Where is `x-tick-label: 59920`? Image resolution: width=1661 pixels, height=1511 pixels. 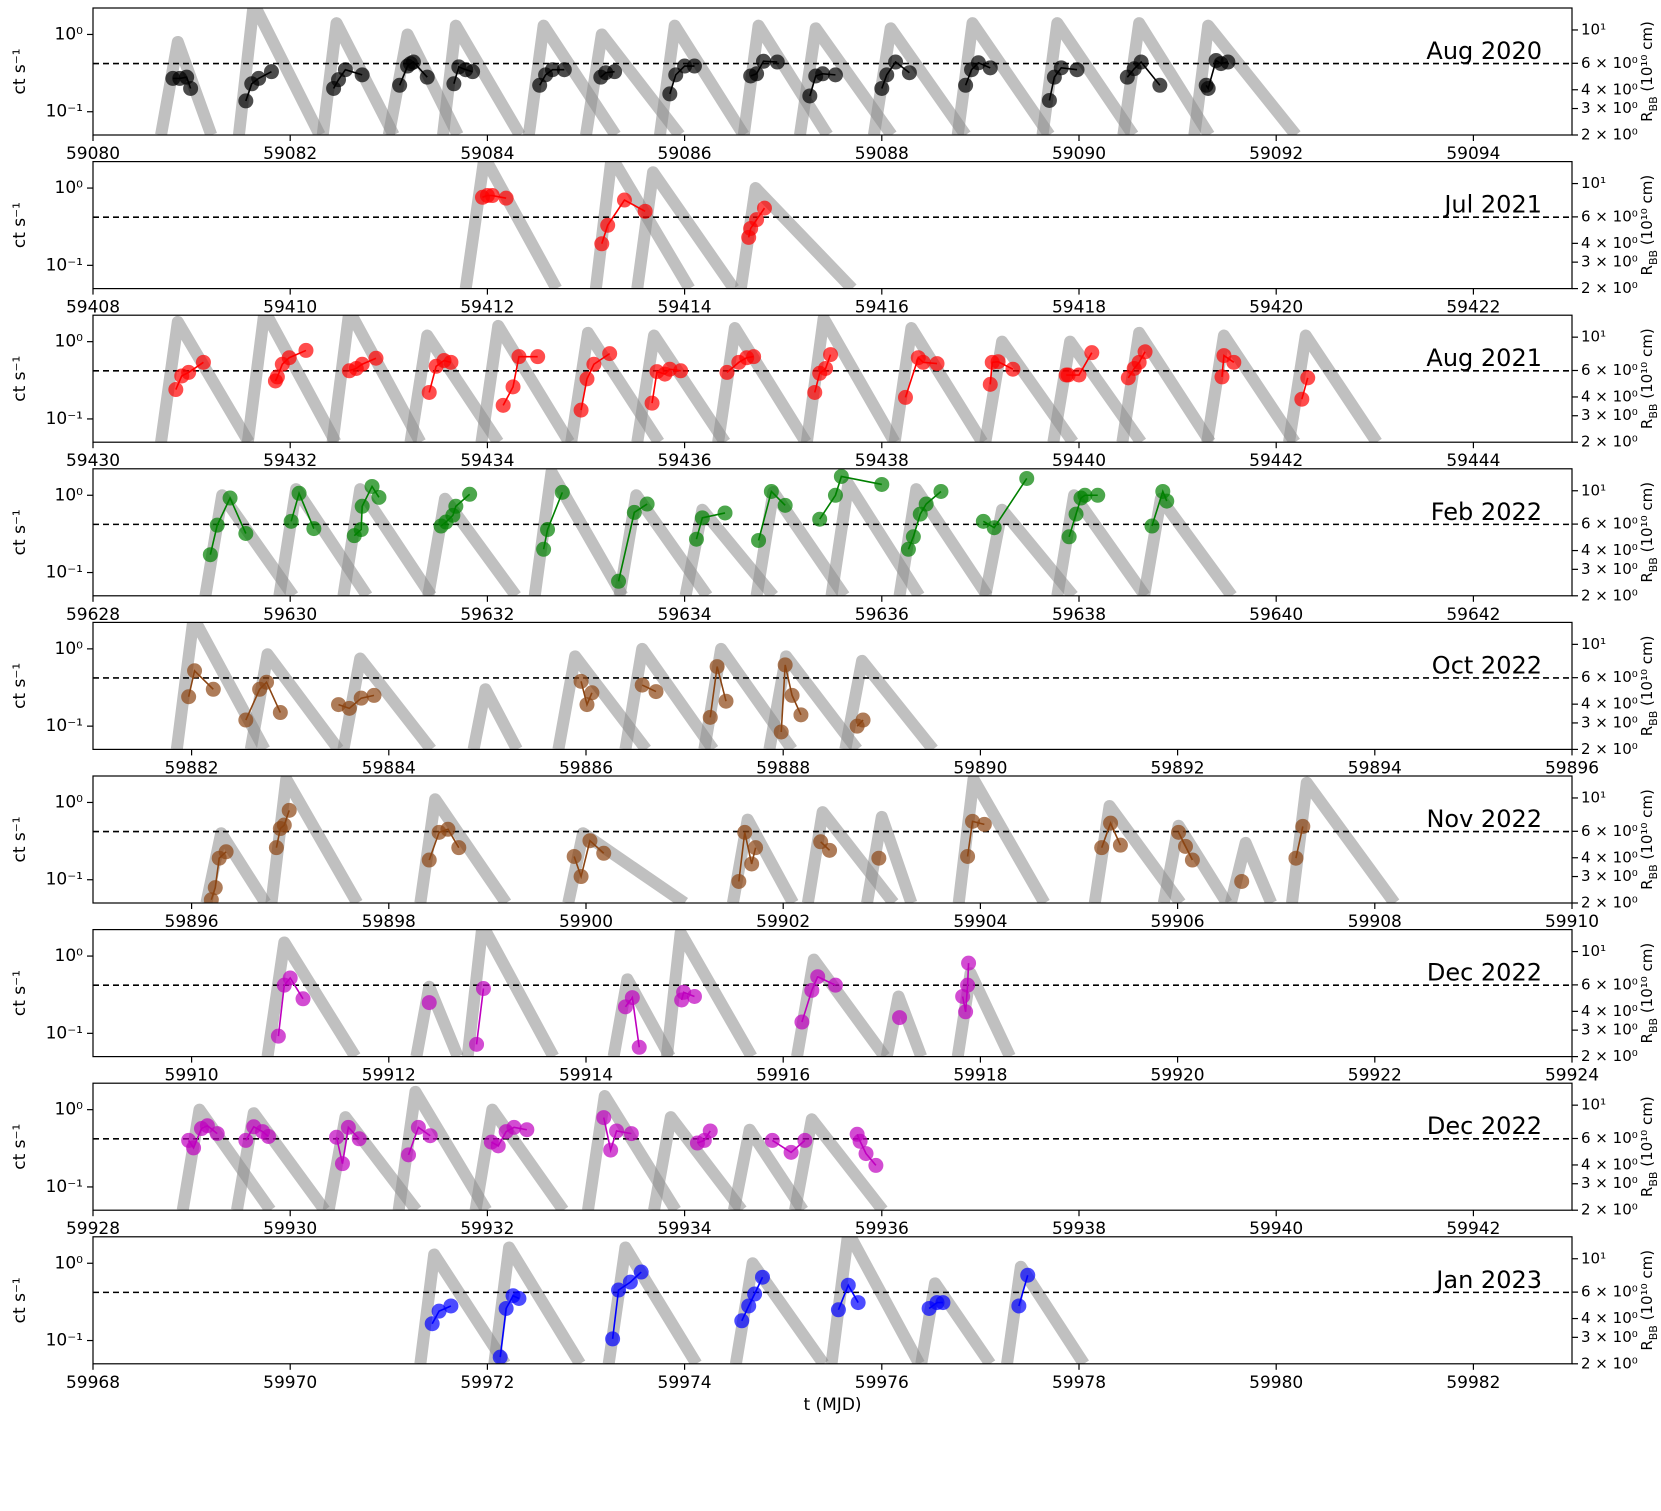 x-tick-label: 59920 is located at coordinates (1178, 1076).